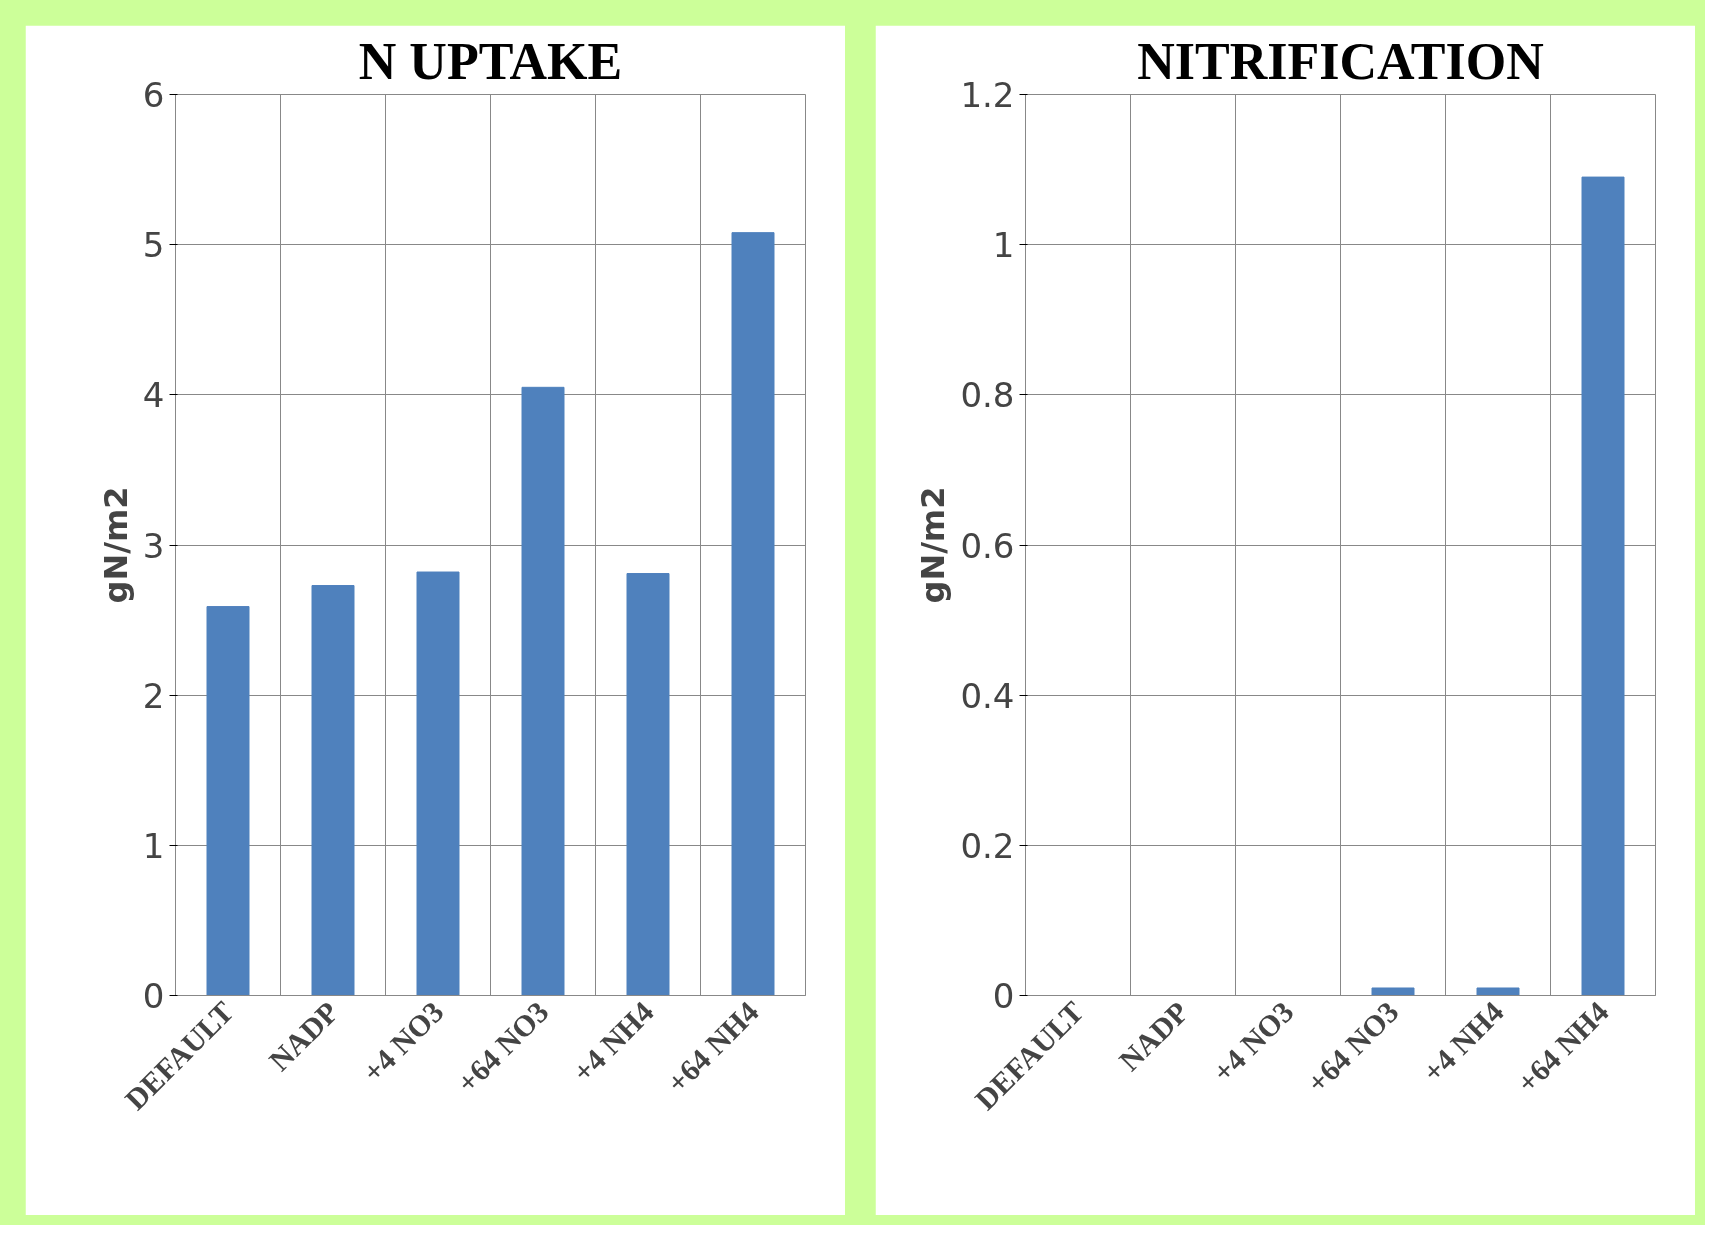  What do you see at coordinates (153, 395) in the screenshot?
I see `y-tick-label: 4` at bounding box center [153, 395].